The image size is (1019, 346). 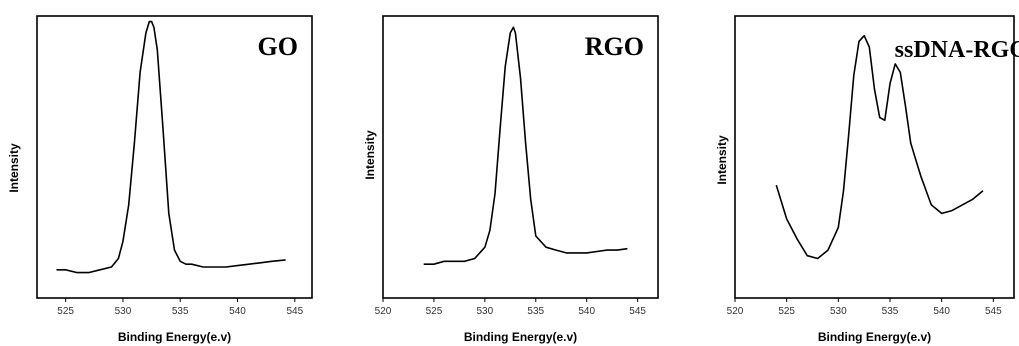 What do you see at coordinates (278, 46) in the screenshot?
I see `panel-title: GO` at bounding box center [278, 46].